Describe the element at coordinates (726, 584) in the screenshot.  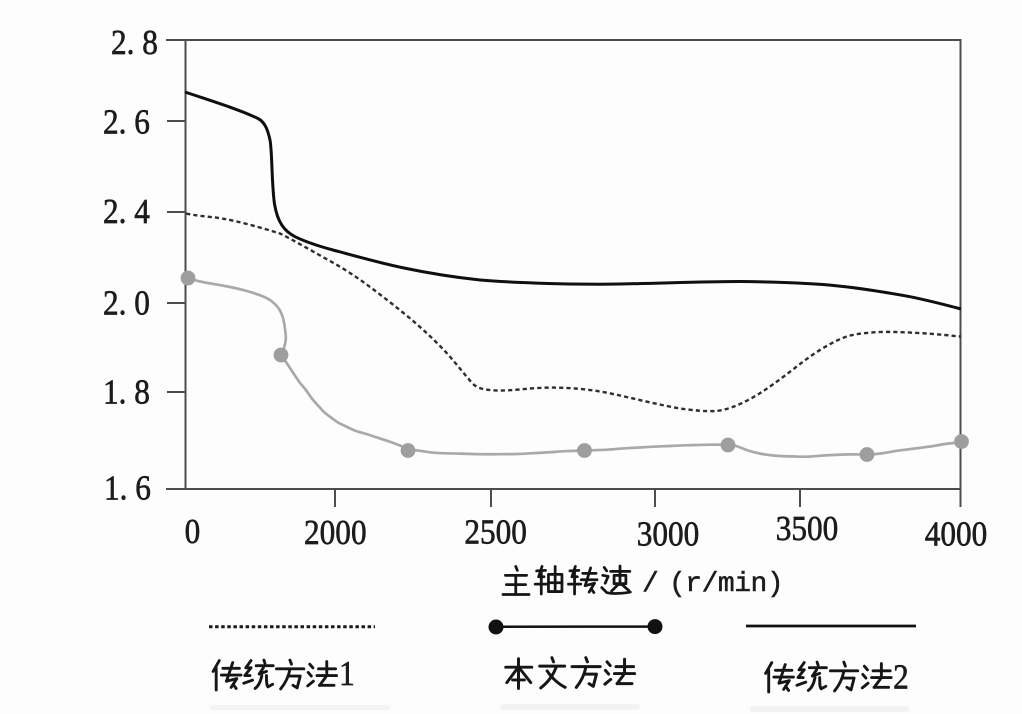
I see `svg-text: (r/min)` at that location.